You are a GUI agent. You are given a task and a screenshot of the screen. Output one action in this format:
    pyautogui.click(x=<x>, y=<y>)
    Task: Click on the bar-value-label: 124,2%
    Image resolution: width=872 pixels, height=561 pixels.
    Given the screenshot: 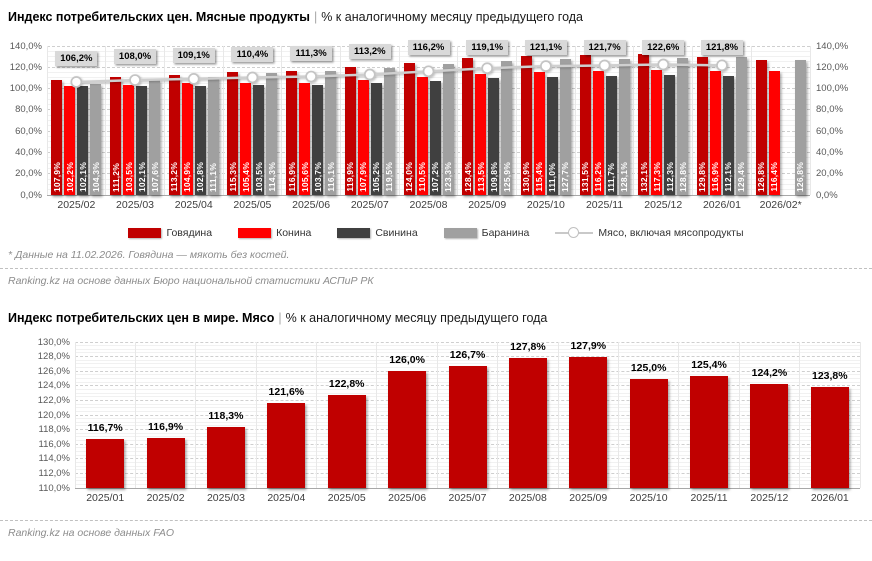 What is the action you would take?
    pyautogui.click(x=769, y=373)
    